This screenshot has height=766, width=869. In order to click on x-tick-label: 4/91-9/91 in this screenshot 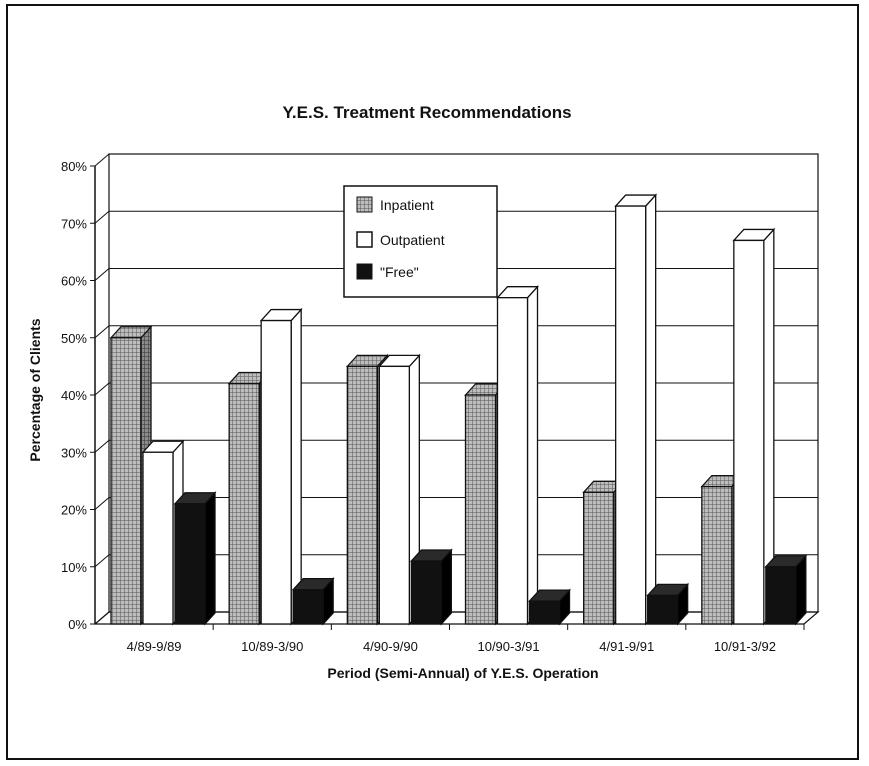, I will do `click(626, 646)`.